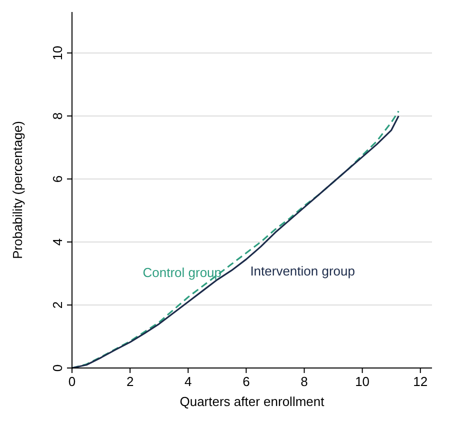 Image resolution: width=452 pixels, height=424 pixels. I want to click on series-label: Control group, so click(182, 272).